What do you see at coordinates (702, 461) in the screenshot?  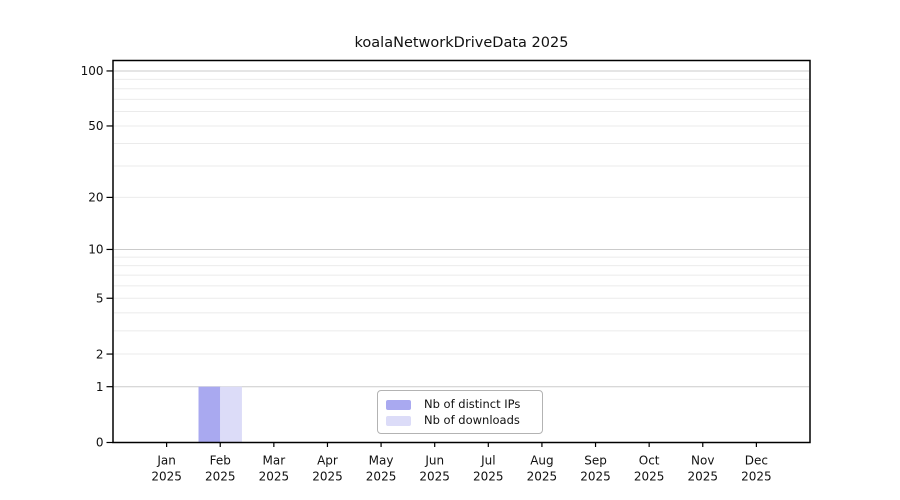 I see `x-tick-label-month: Nov` at bounding box center [702, 461].